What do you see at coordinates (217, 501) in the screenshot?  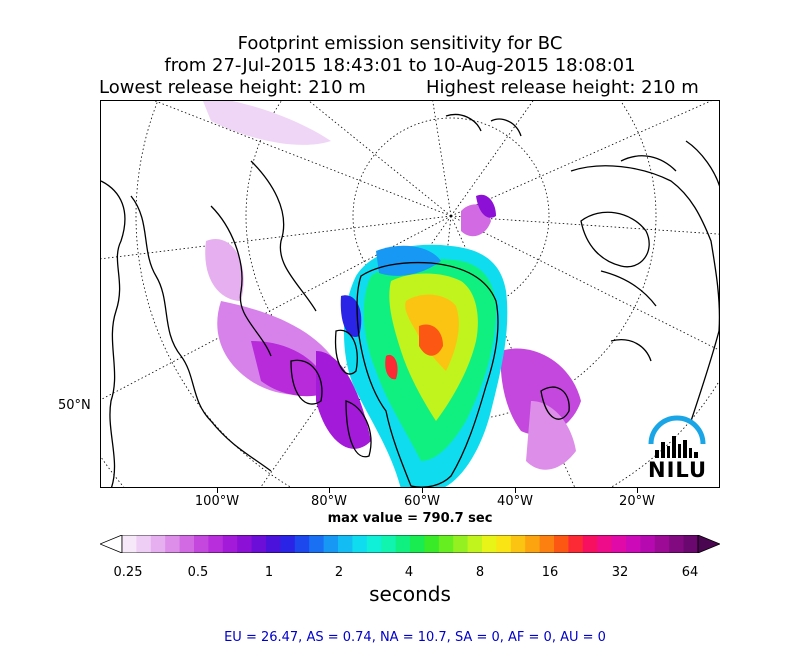 I see `lon-label-100w: 100°W` at bounding box center [217, 501].